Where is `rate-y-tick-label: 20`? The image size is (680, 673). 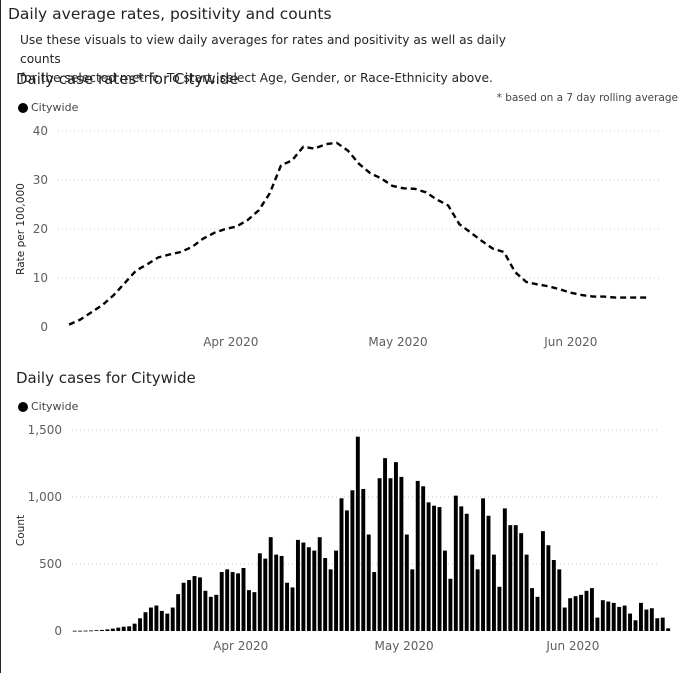 rate-y-tick-label: 20 is located at coordinates (40, 229).